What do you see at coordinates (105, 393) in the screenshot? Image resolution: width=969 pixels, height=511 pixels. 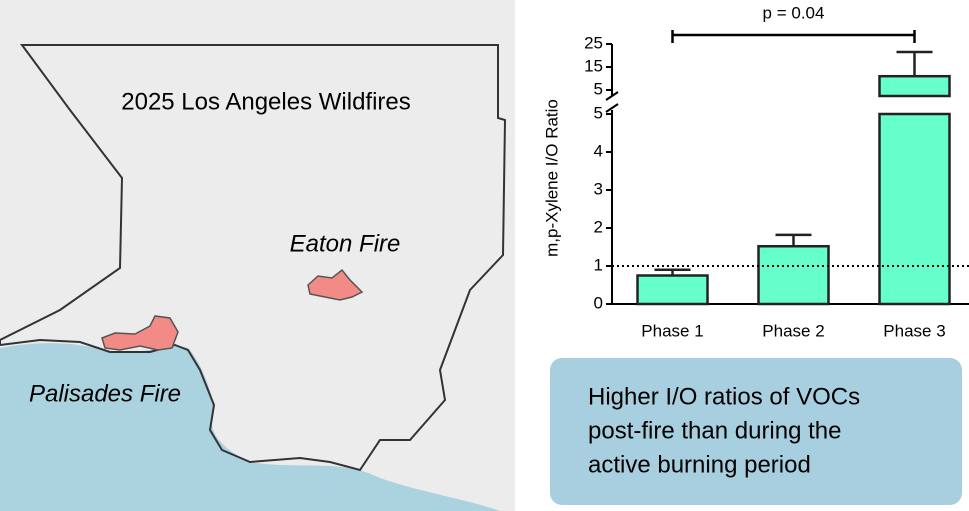 I see `fire-label: Palisades Fire` at bounding box center [105, 393].